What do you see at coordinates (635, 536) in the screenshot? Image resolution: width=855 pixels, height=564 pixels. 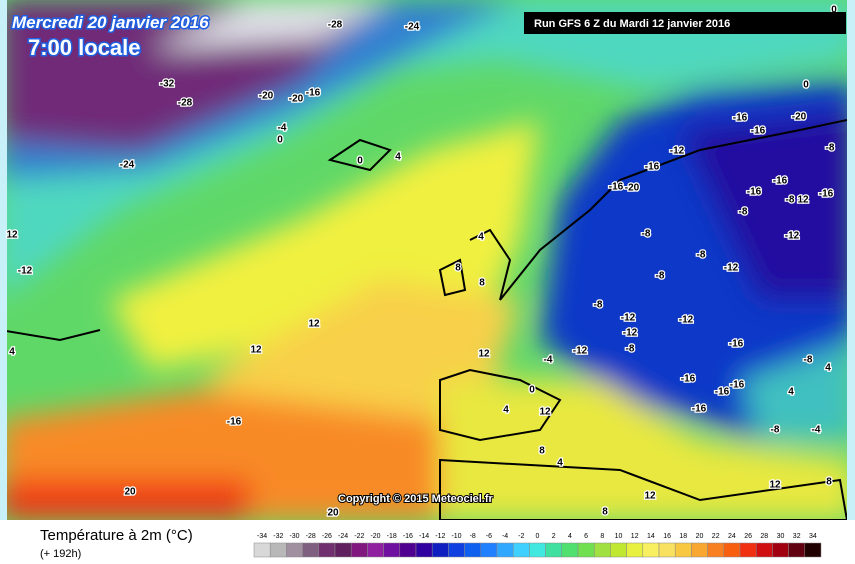 I see `legend-tick: 12` at bounding box center [635, 536].